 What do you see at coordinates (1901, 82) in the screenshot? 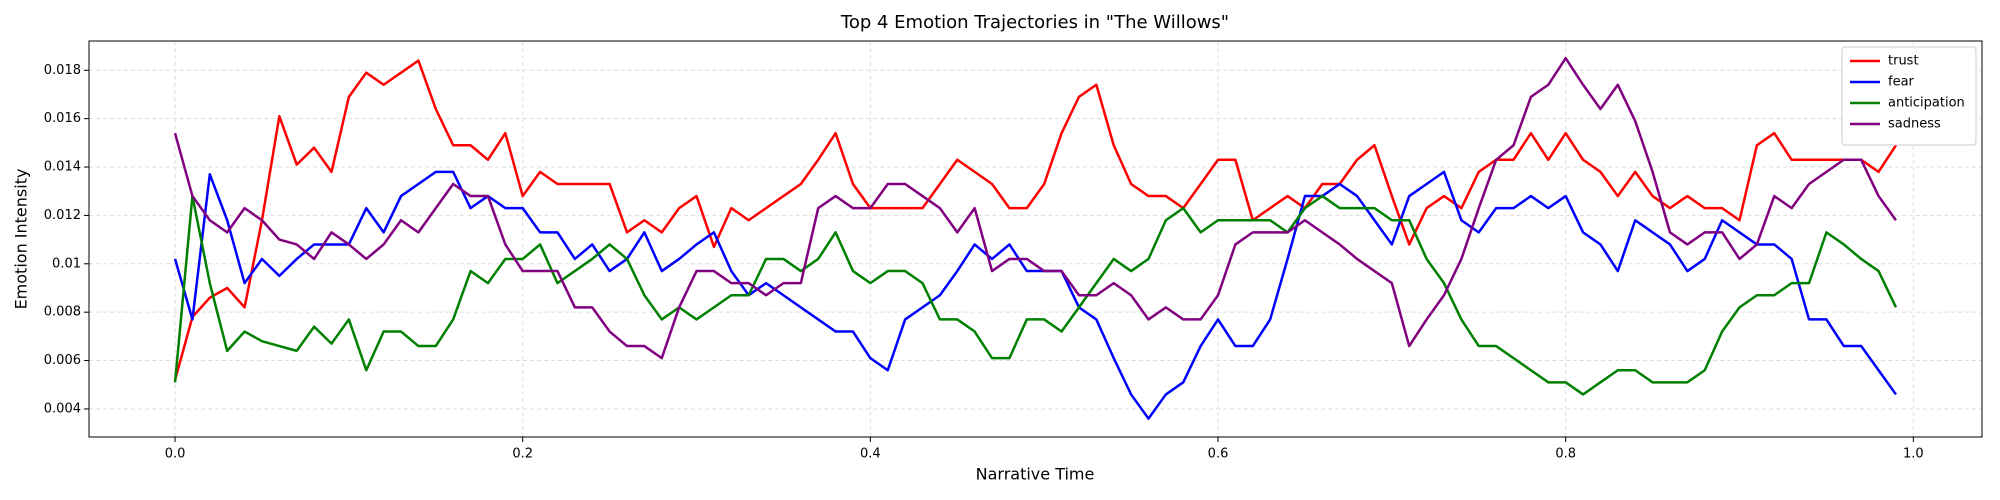
I see `legend-label: fear` at bounding box center [1901, 82].